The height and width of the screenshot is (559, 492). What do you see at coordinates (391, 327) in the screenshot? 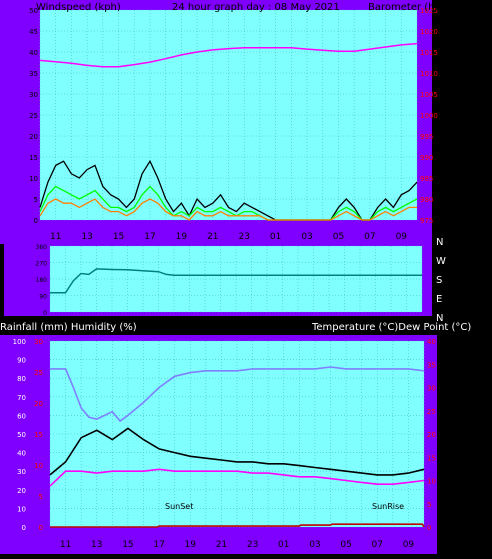
I see `weather-ylabel-right: Temperature (°C)Dew Point (°C)` at bounding box center [391, 327].